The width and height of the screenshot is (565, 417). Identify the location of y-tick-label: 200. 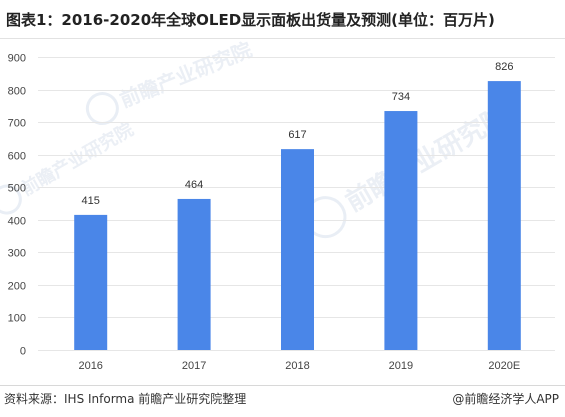
(17, 287).